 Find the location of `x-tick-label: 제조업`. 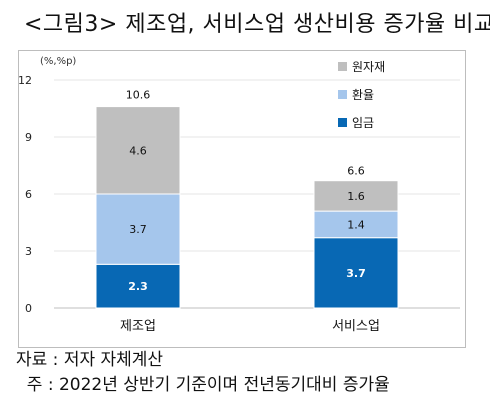

x-tick-label: 제조업 is located at coordinates (138, 326).